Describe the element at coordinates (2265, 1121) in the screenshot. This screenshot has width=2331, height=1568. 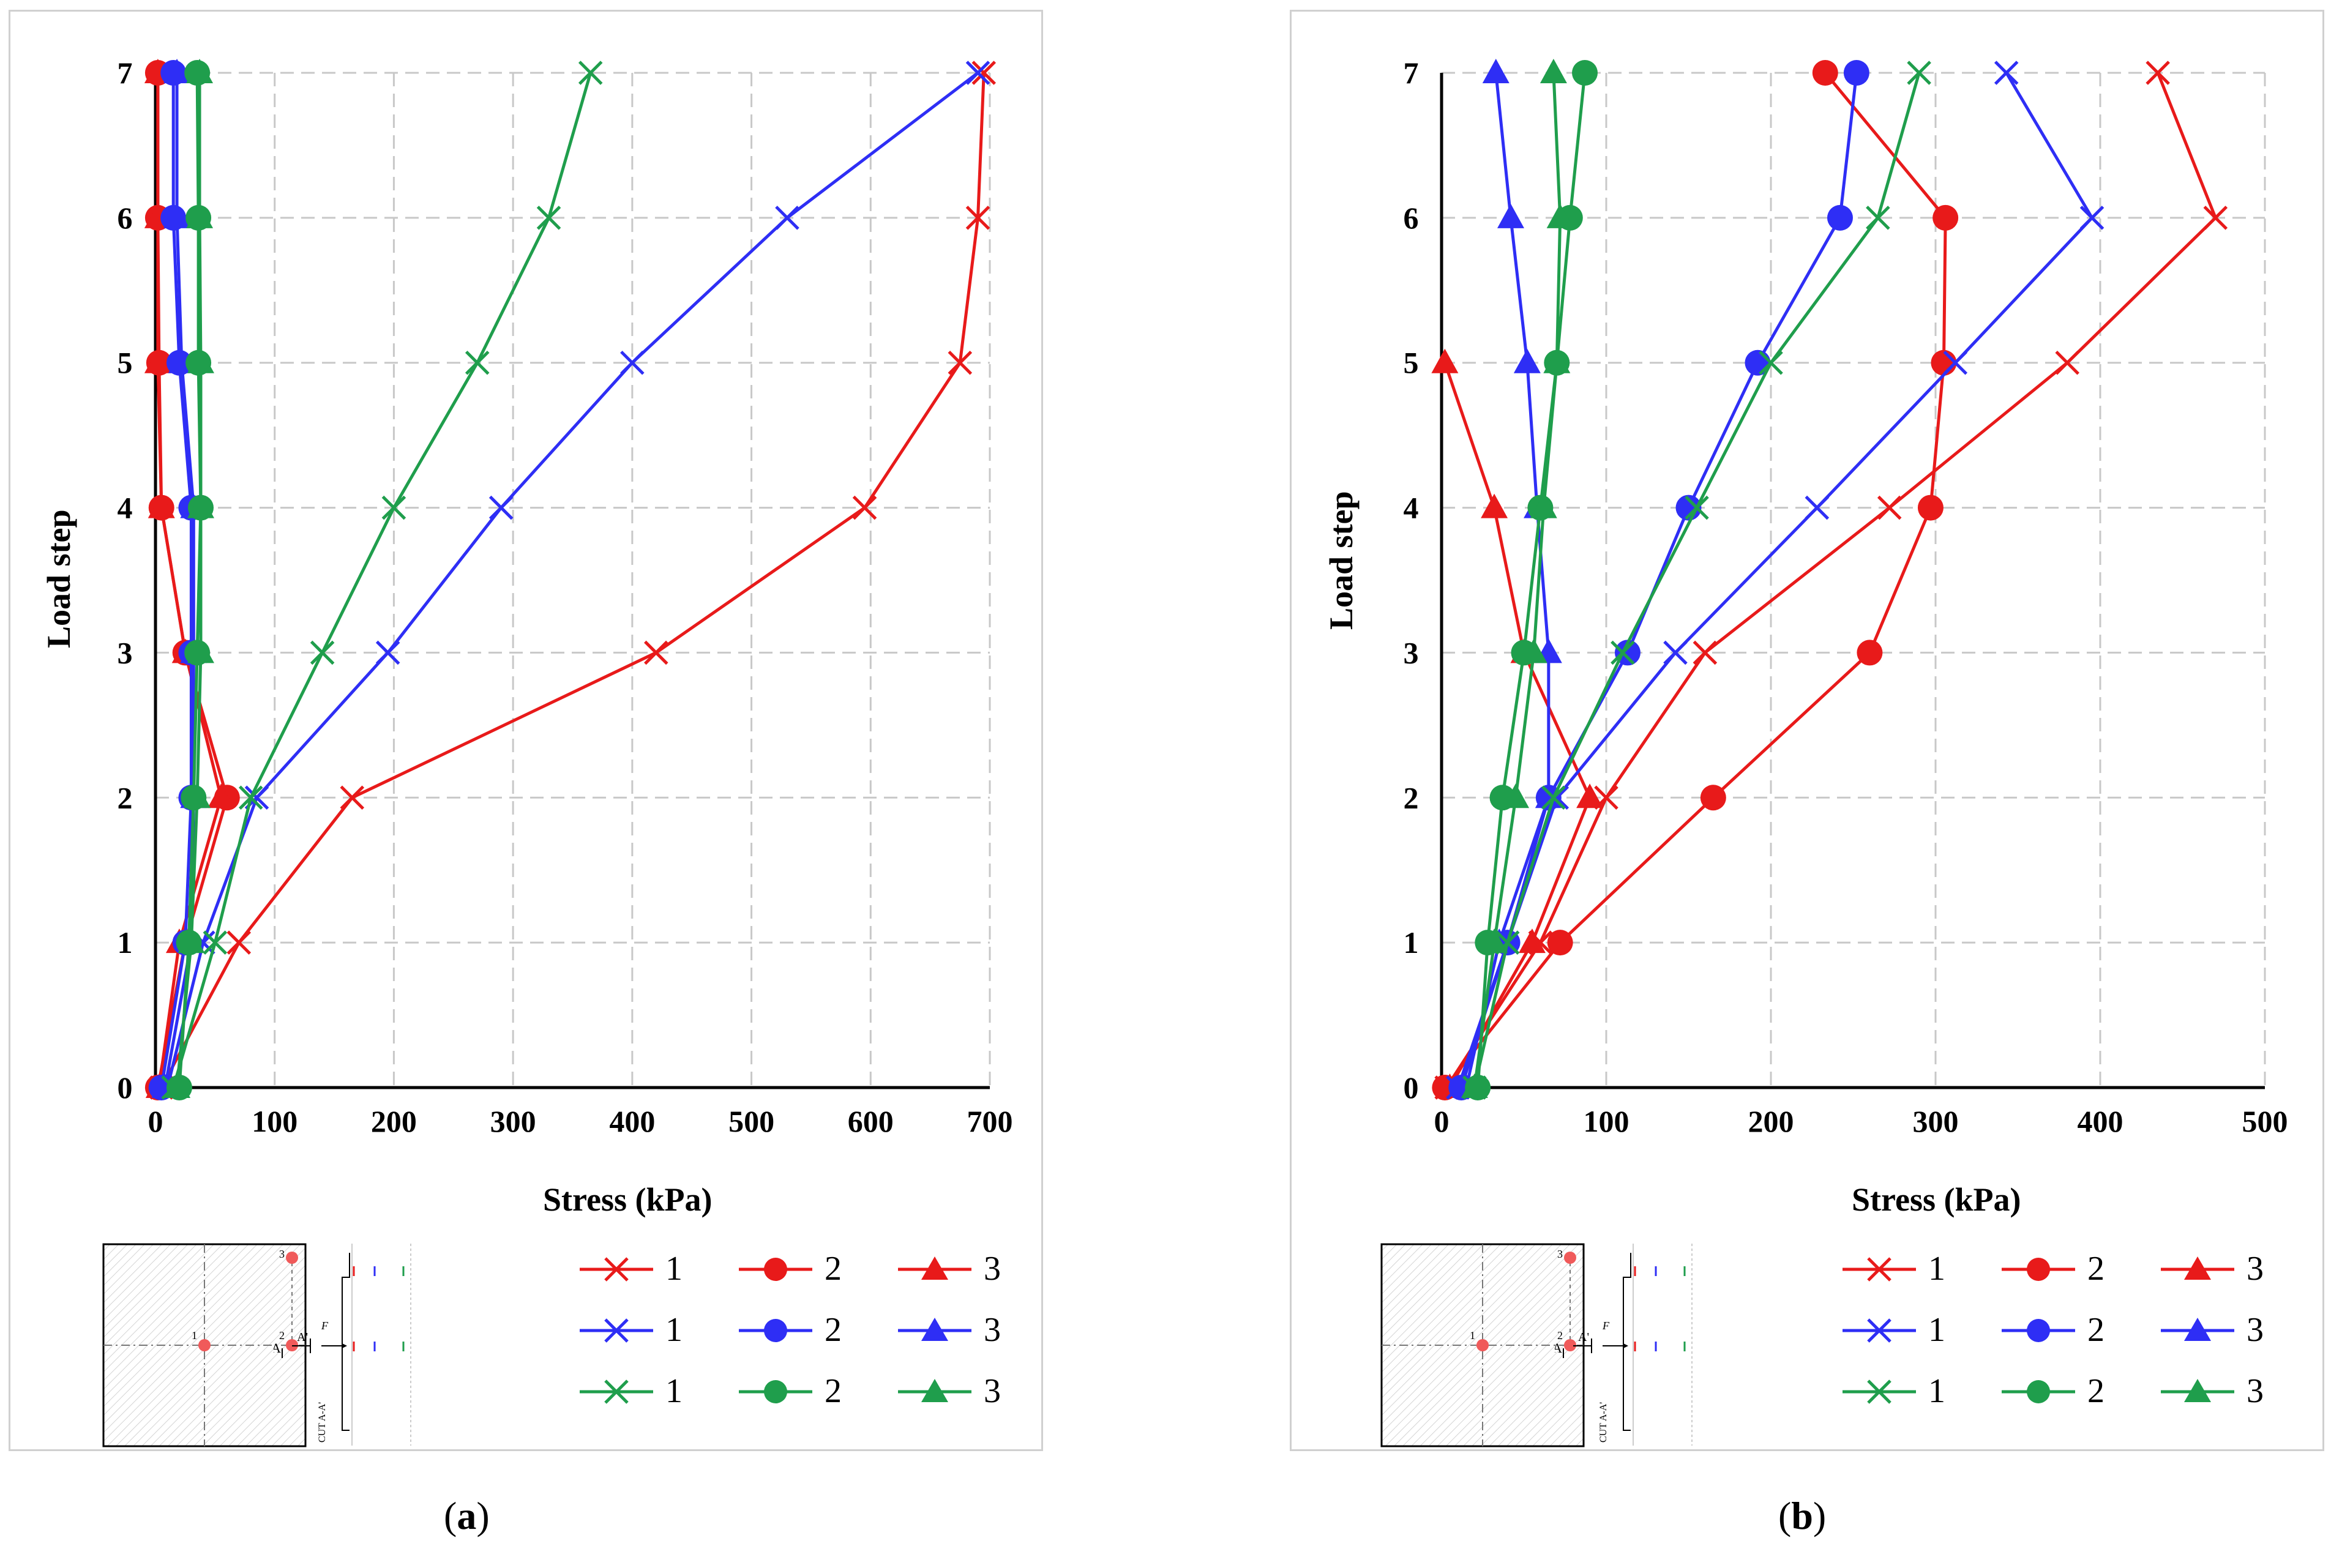
I see `x-tick-label: 500` at that location.